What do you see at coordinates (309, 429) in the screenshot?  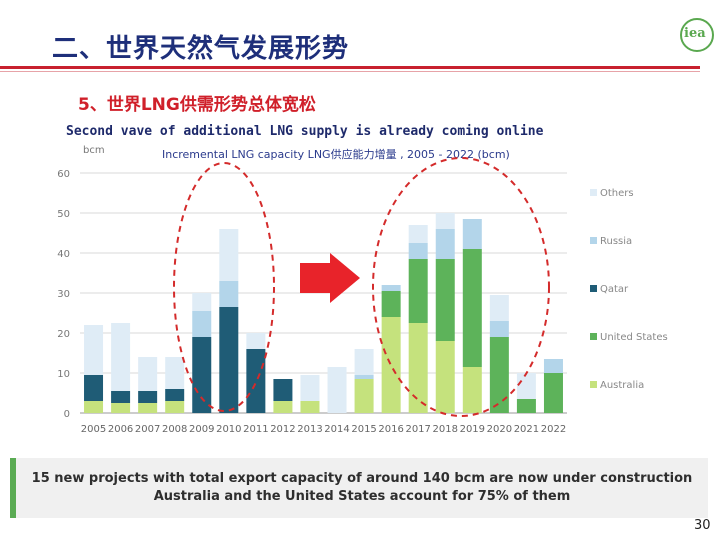 I see `x-tick-label: 2013` at bounding box center [309, 429].